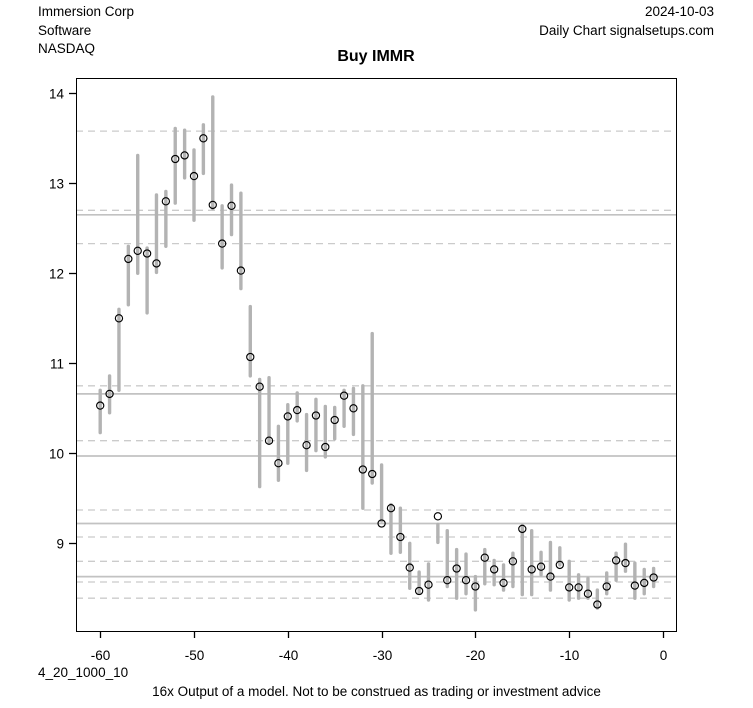 The image size is (753, 708). Describe the element at coordinates (664, 655) in the screenshot. I see `x-axis-label: 0` at that location.